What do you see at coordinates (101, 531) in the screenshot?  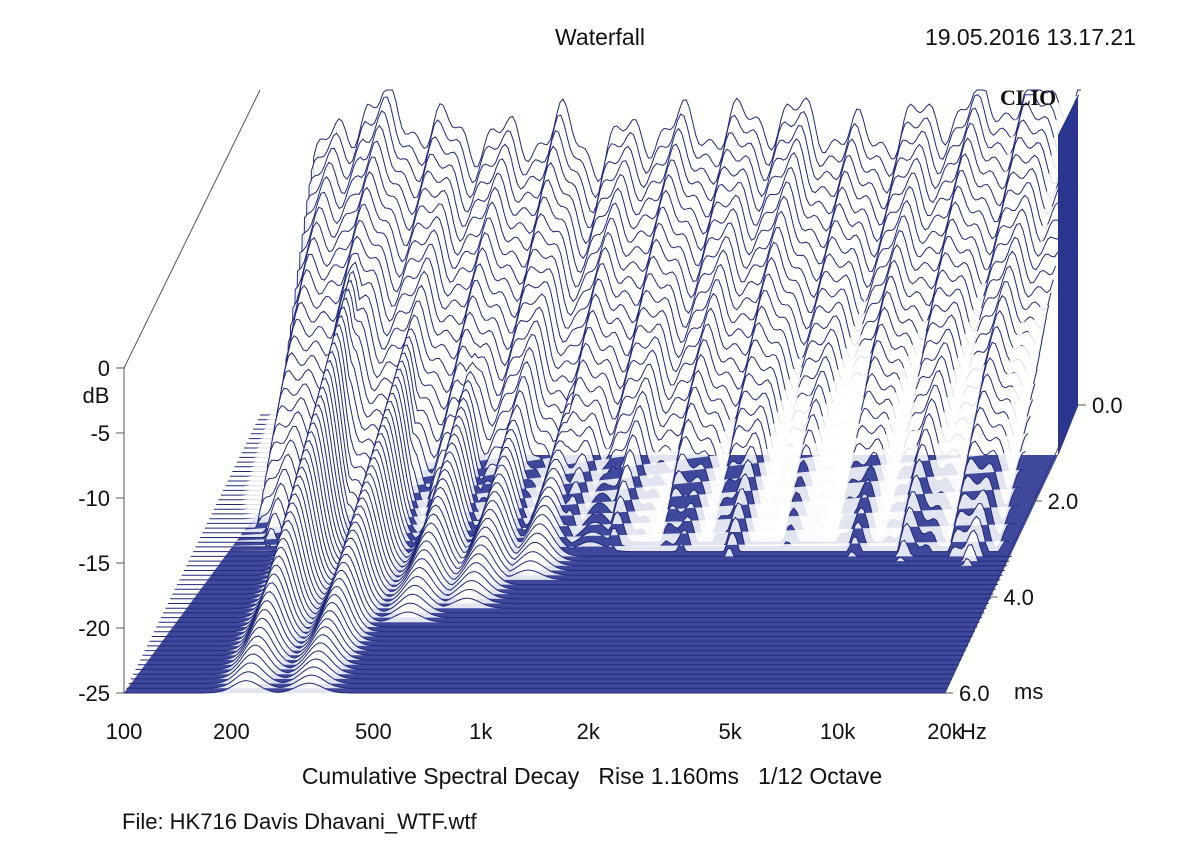 I see `y-axis-ticks: 0 -5 -10 -15 -20 -25` at bounding box center [101, 531].